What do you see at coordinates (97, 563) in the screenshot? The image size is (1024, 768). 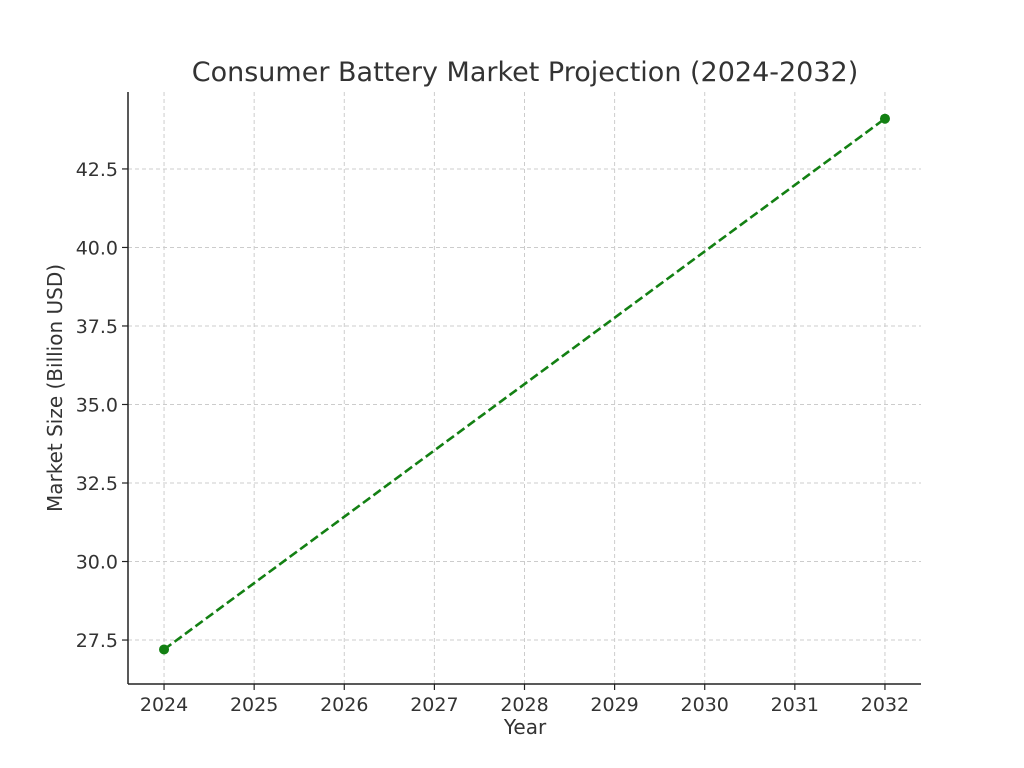 I see `y-tick-label: 30.0` at bounding box center [97, 563].